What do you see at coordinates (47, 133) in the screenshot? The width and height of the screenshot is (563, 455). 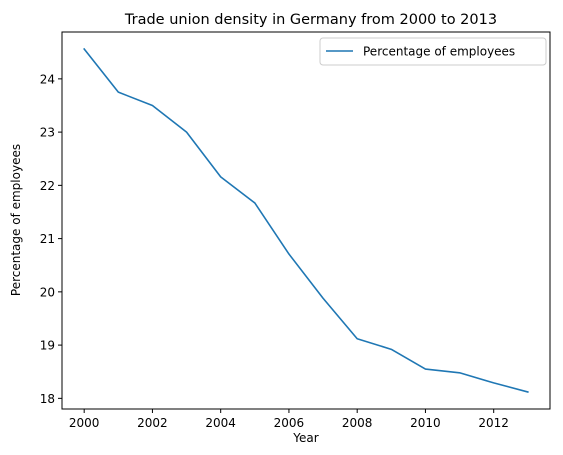 I see `y-tick-label: 23` at bounding box center [47, 133].